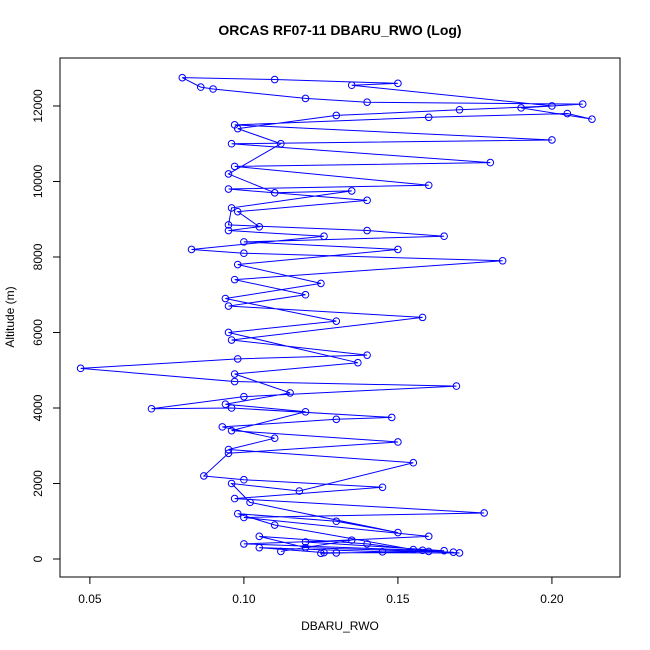 The height and width of the screenshot is (650, 650). Describe the element at coordinates (38, 407) in the screenshot. I see `y-tick-label: 4000` at that location.